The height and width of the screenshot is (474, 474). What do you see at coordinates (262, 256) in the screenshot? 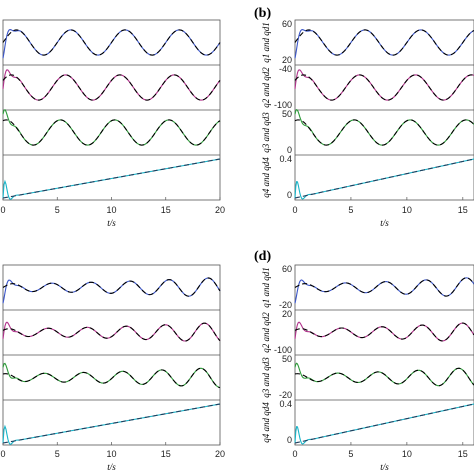
I see `panel-label-d: (d)` at bounding box center [262, 256].